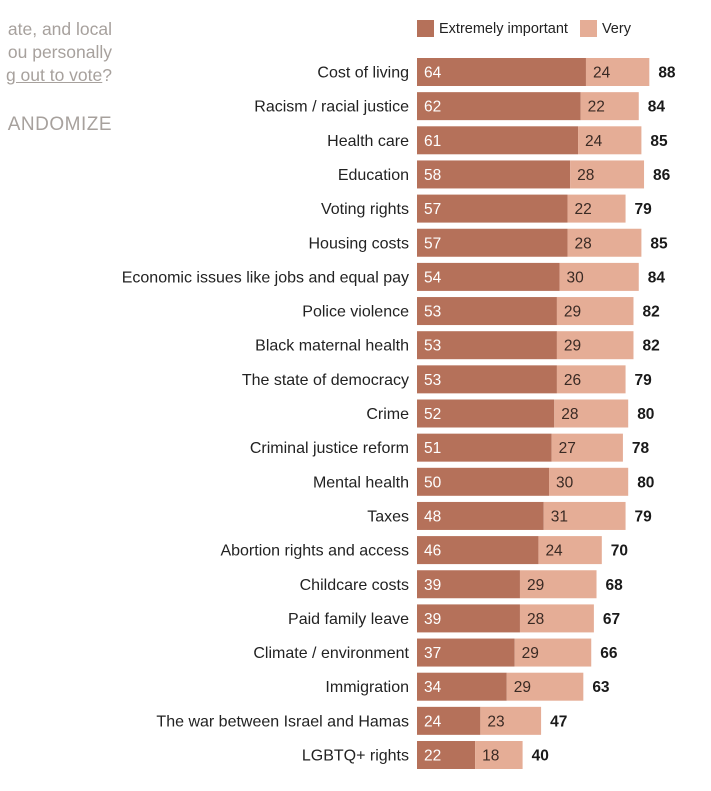 This screenshot has height=791, width=711. I want to click on category-label: Abortion rights and access, so click(314, 551).